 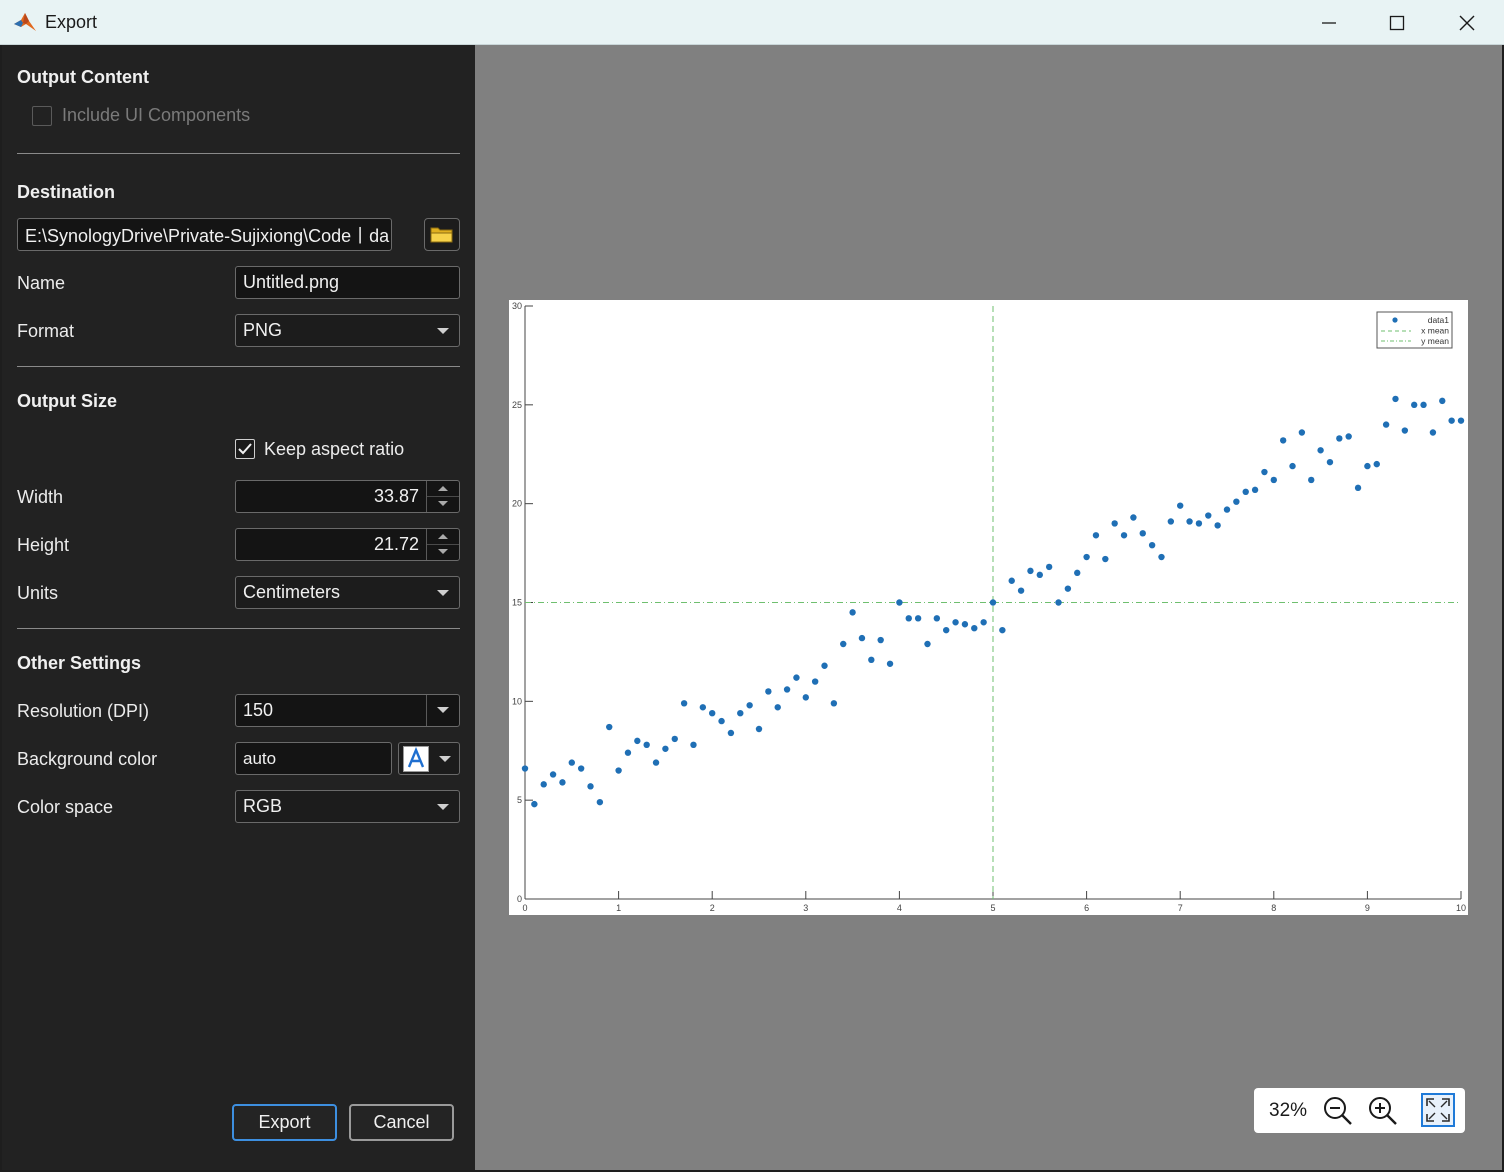 I want to click on color-picker-button, so click(x=429, y=758).